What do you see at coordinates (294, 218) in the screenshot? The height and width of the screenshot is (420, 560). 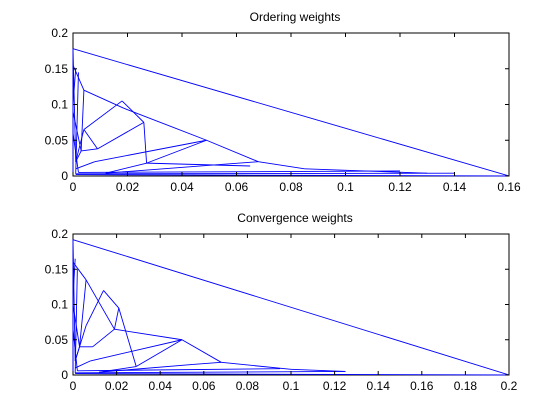 I see `chart-title: Convergence weights` at bounding box center [294, 218].